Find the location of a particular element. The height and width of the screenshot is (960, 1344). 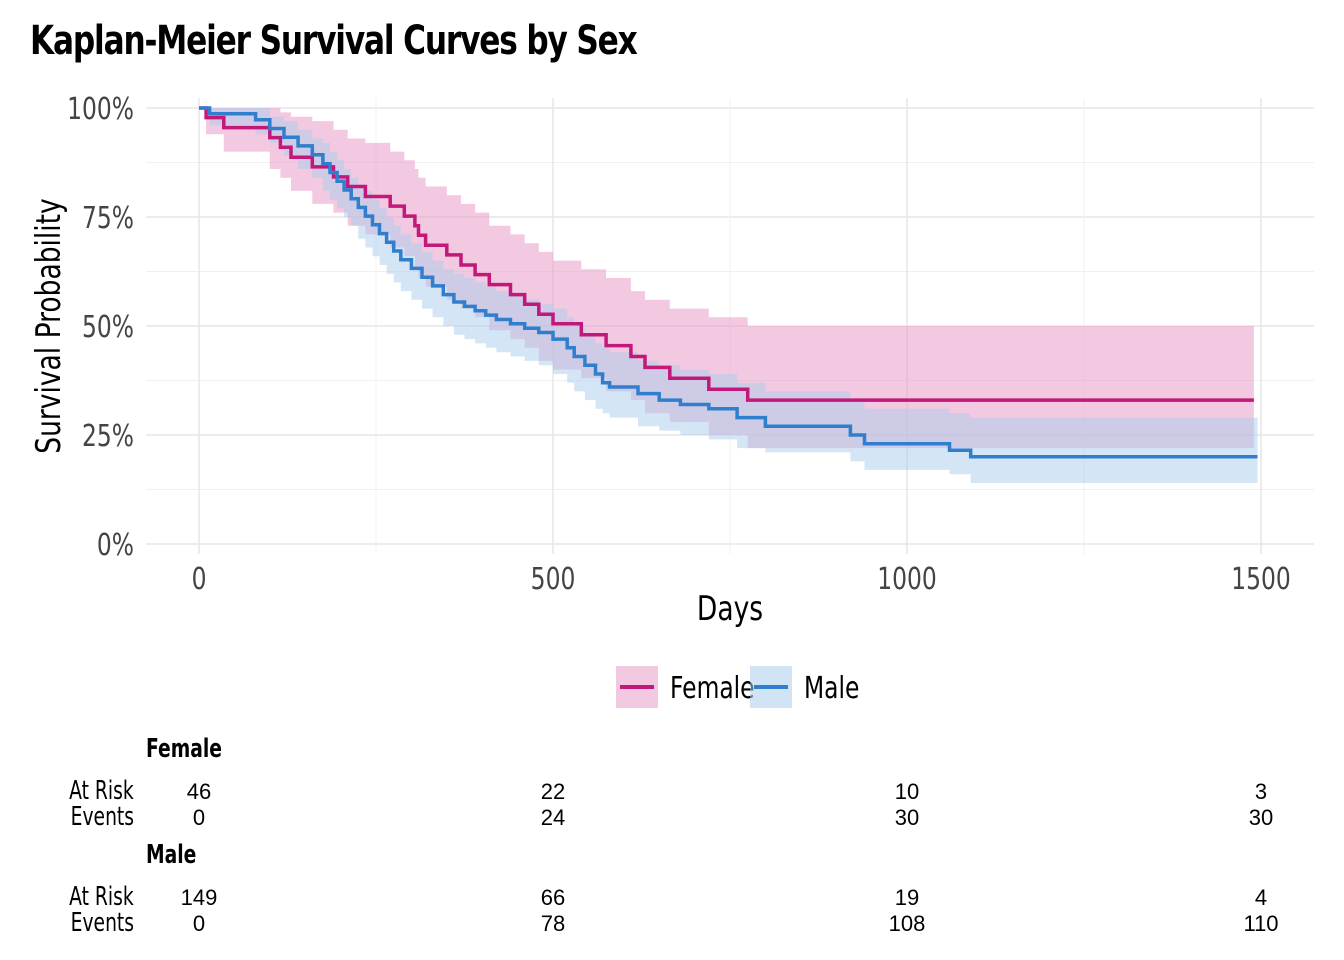

y-tick-label: 50% is located at coordinates (108, 327).